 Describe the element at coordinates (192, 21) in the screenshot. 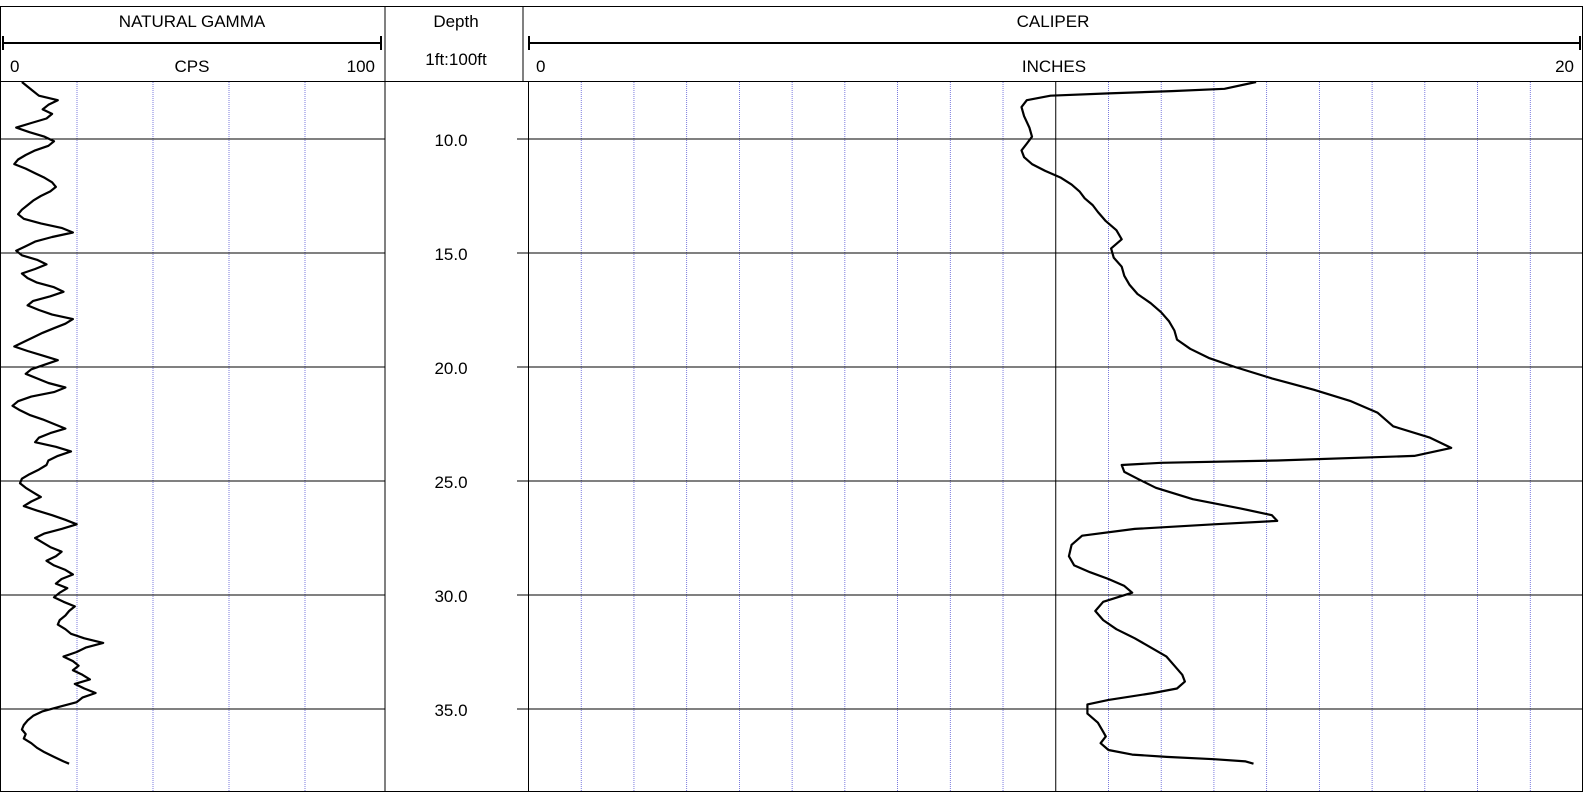

I see `gamma-track-title: NATURAL GAMMA` at that location.